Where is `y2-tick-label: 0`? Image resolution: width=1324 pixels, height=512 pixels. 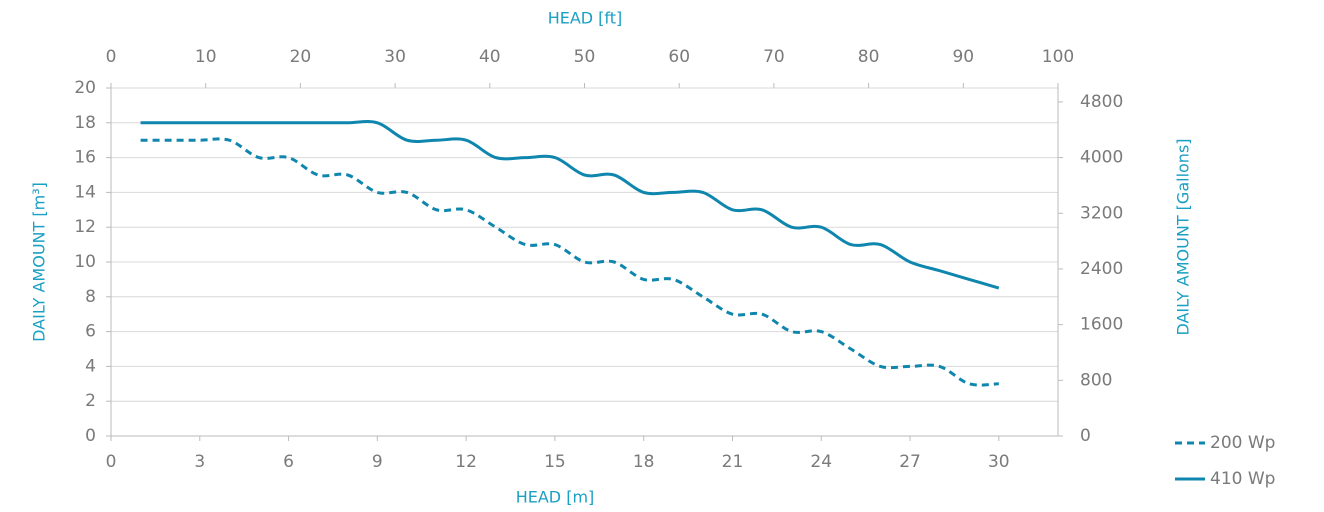
y2-tick-label: 0 is located at coordinates (1085, 436).